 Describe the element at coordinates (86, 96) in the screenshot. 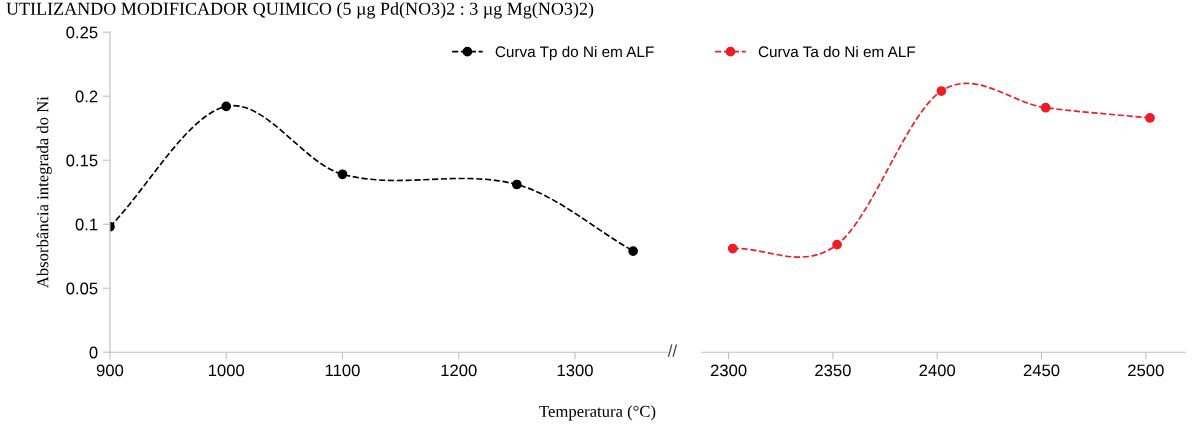

I see `y-tick-label: 0.2` at that location.